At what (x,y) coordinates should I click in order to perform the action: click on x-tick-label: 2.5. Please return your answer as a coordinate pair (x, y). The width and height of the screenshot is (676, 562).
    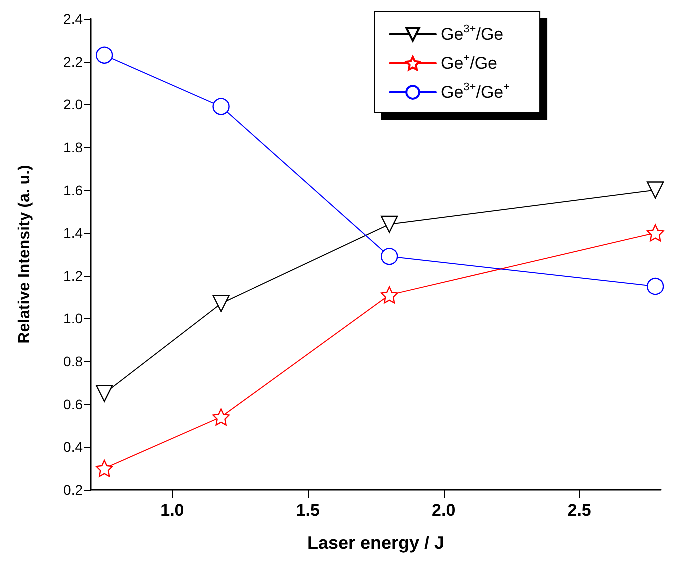
    Looking at the image, I should click on (580, 510).